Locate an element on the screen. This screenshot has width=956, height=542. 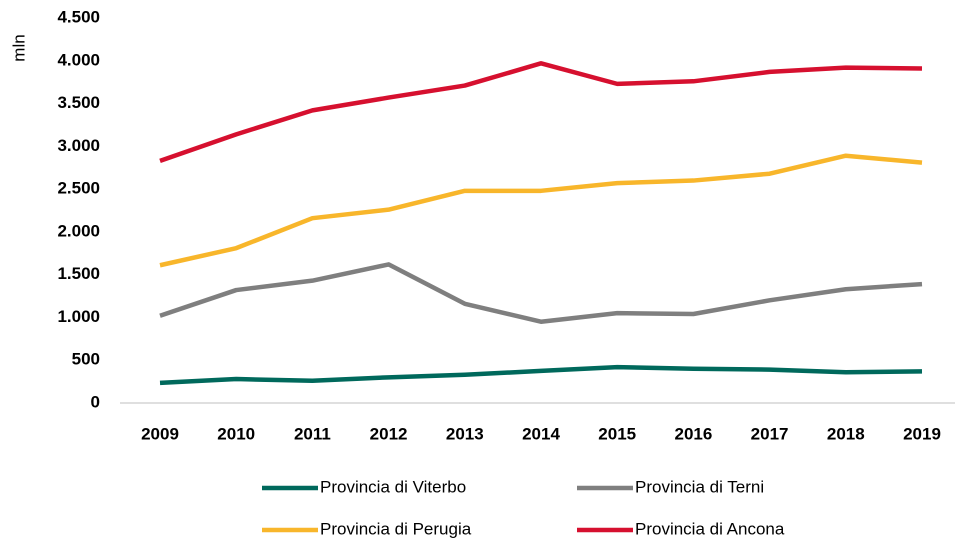
x-tick-label: 2016 is located at coordinates (693, 433).